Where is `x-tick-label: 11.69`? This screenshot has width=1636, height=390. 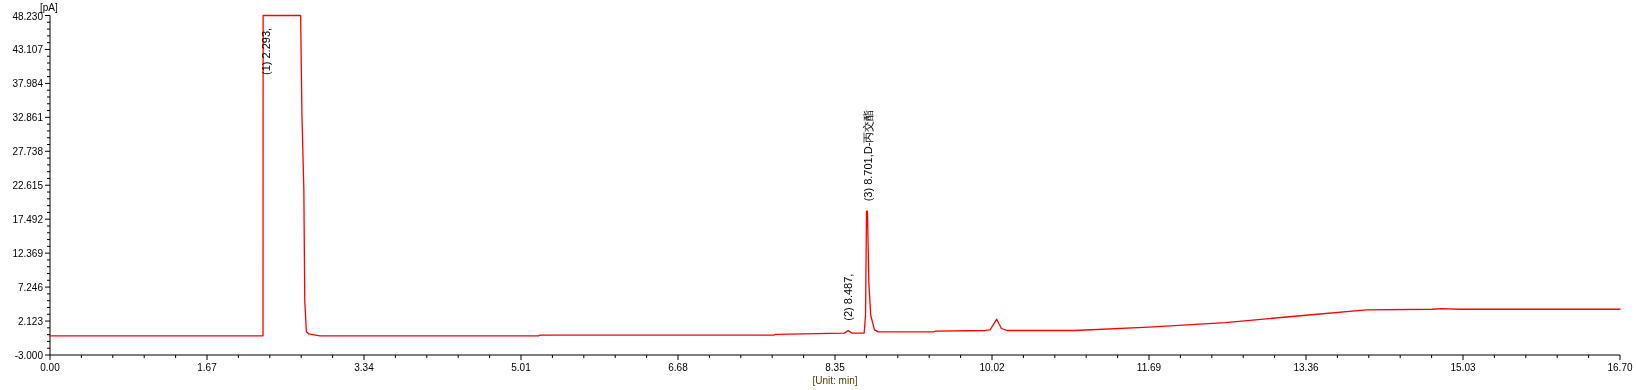 x-tick-label: 11.69 is located at coordinates (1149, 367).